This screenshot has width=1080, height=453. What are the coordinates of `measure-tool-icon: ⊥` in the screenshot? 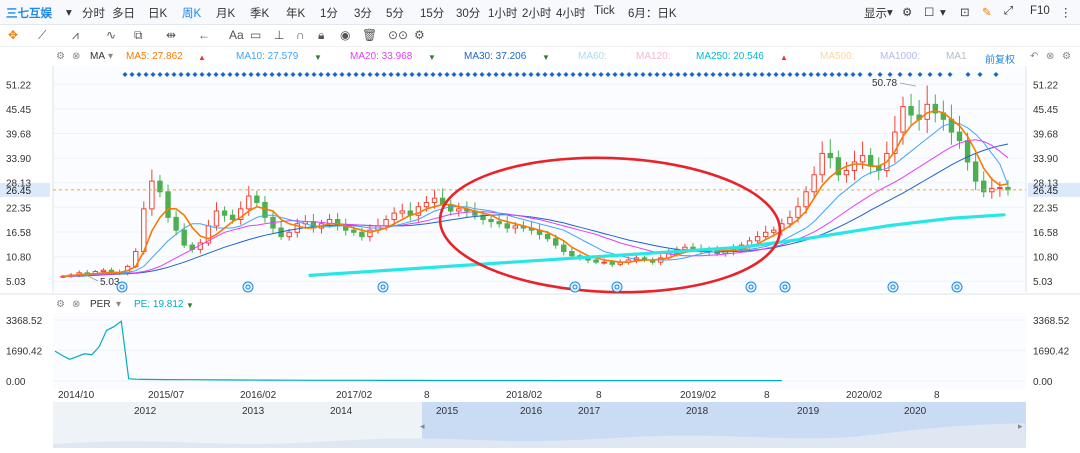 It's located at (279, 35).